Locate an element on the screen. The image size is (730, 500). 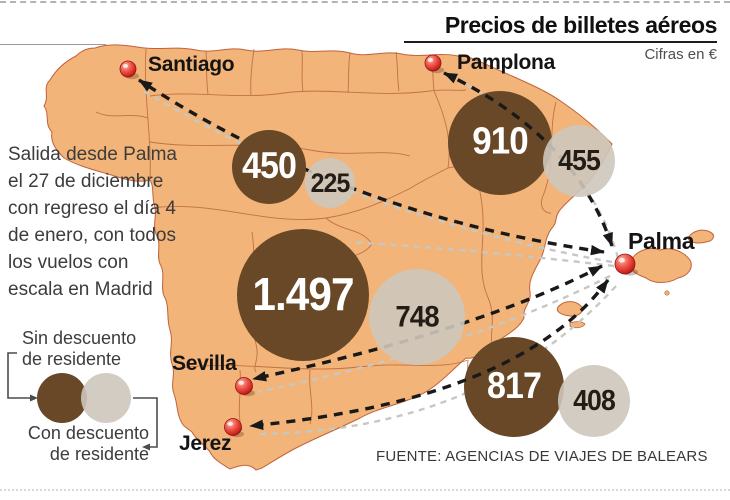
legend-brackets is located at coordinates (82, 401).